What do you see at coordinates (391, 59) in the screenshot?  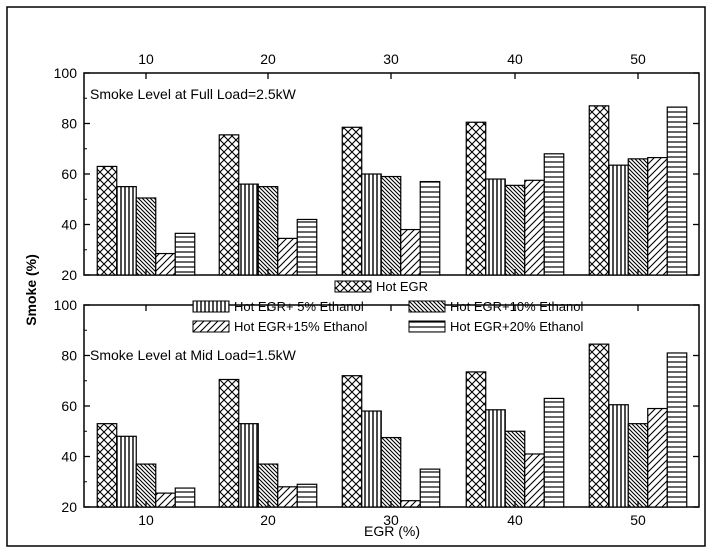 I see `top-xtick-label-30: 30` at bounding box center [391, 59].